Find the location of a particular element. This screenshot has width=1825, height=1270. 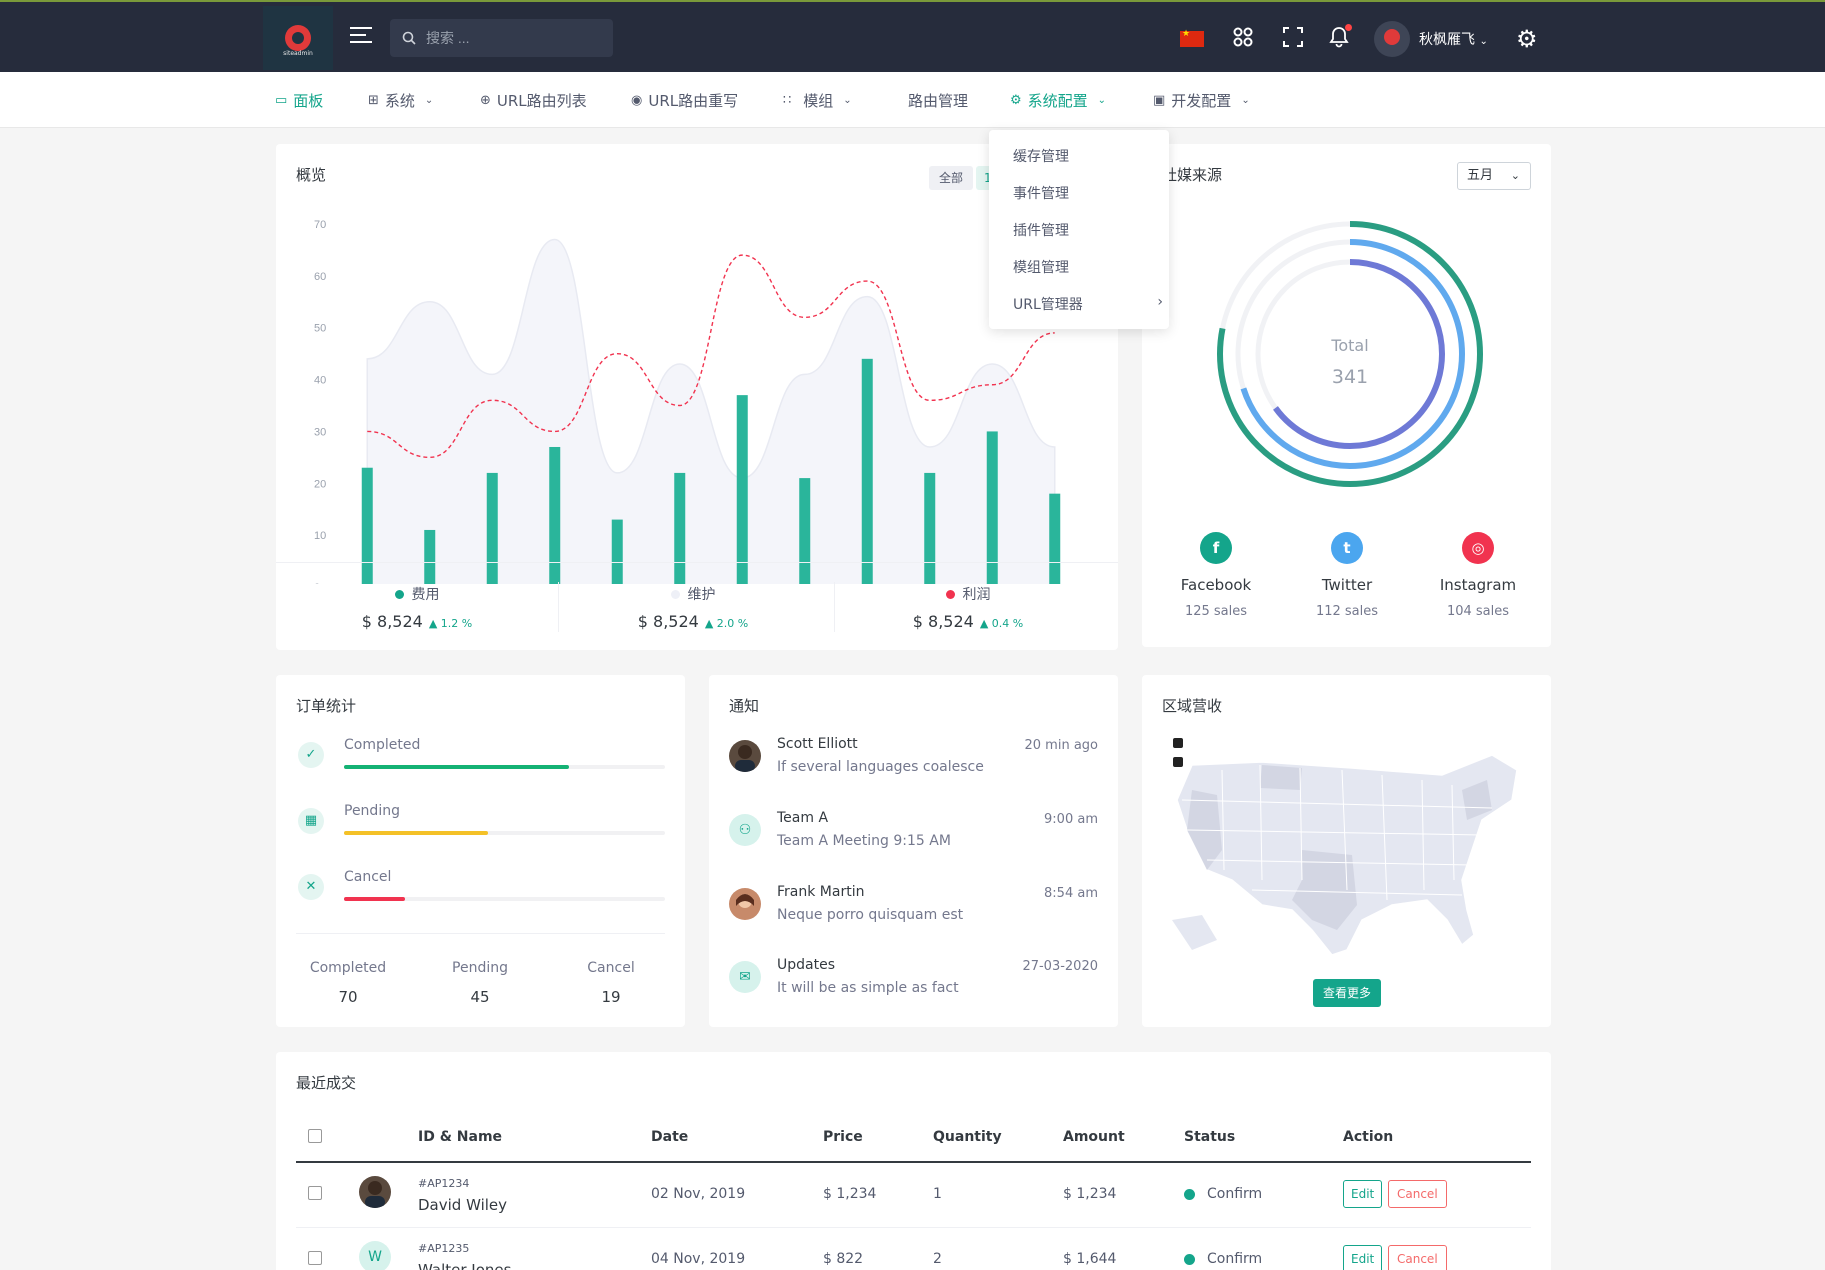

social-title: 社媒来源 is located at coordinates (1192, 175).